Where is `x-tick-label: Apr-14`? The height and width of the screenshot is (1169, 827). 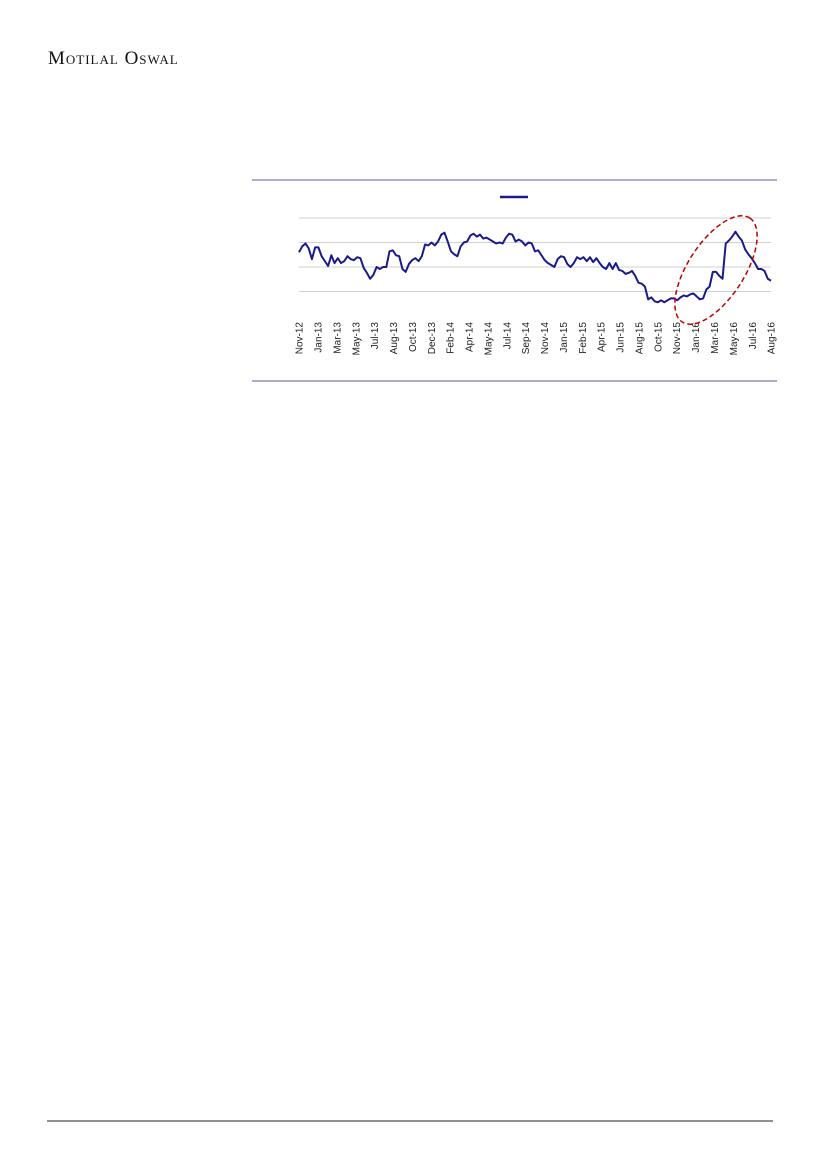
x-tick-label: Apr-14 is located at coordinates (470, 337).